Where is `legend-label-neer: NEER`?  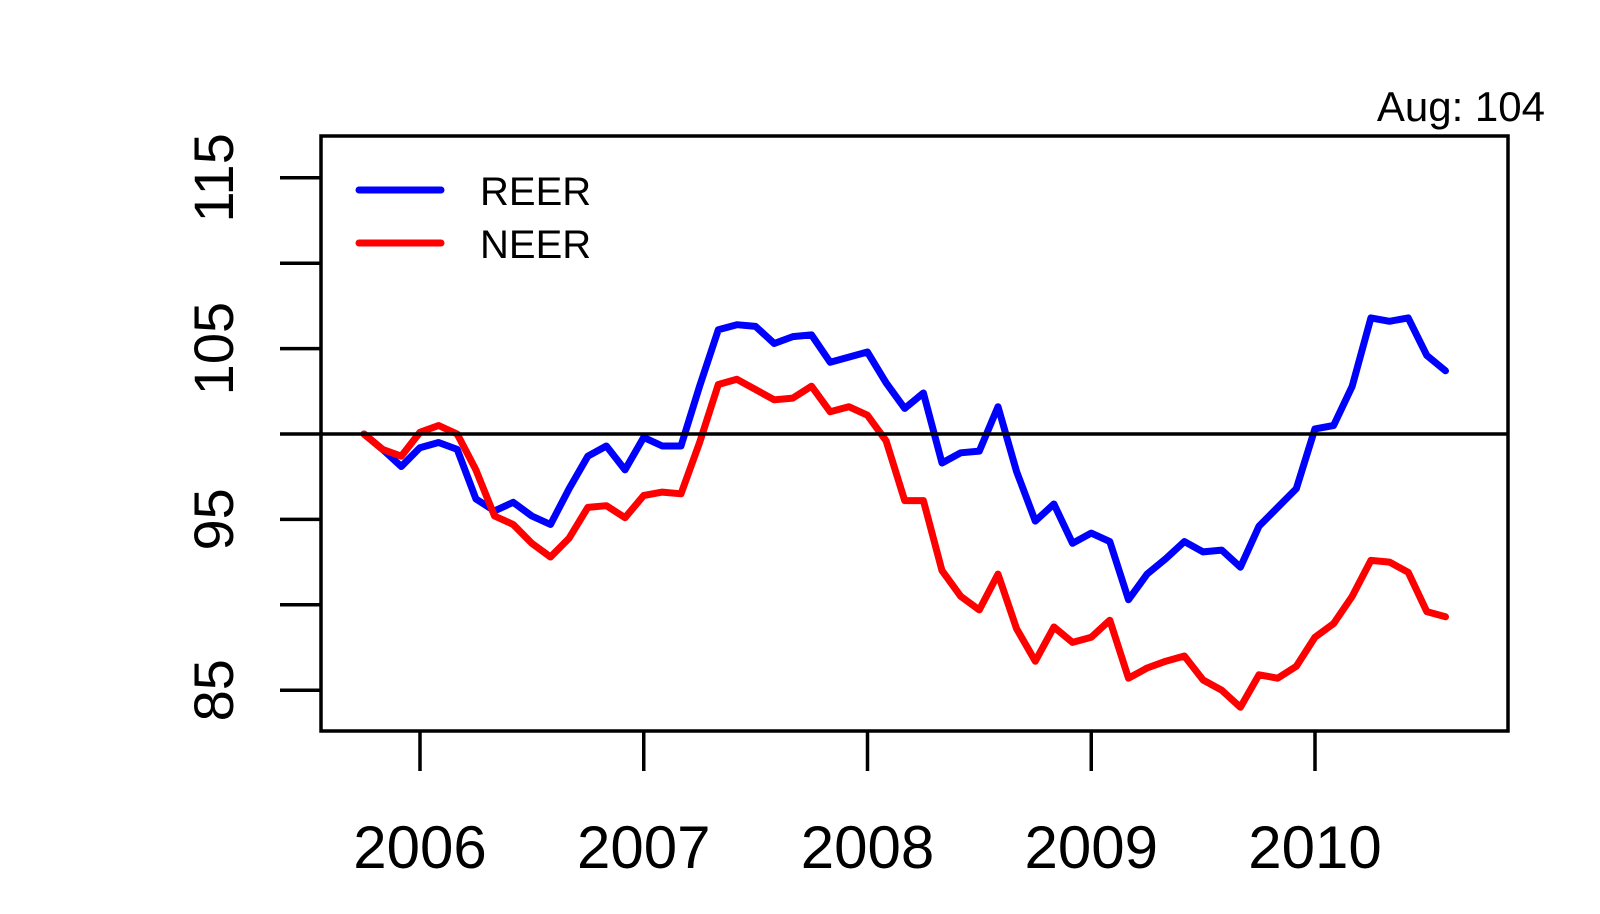 legend-label-neer: NEER is located at coordinates (535, 245).